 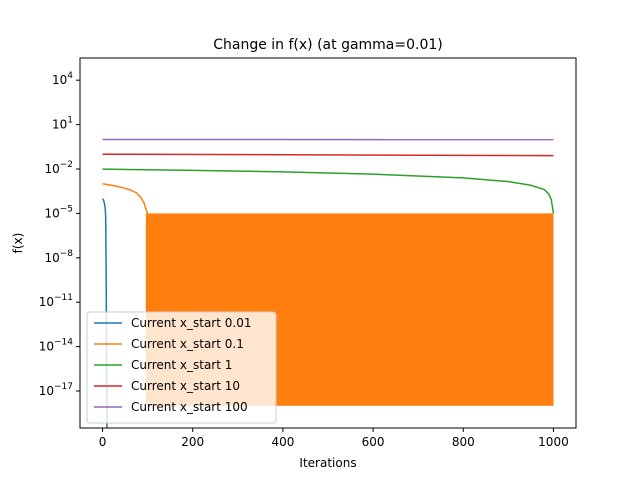 What do you see at coordinates (327, 463) in the screenshot?
I see `x-axis-label: Iterations` at bounding box center [327, 463].